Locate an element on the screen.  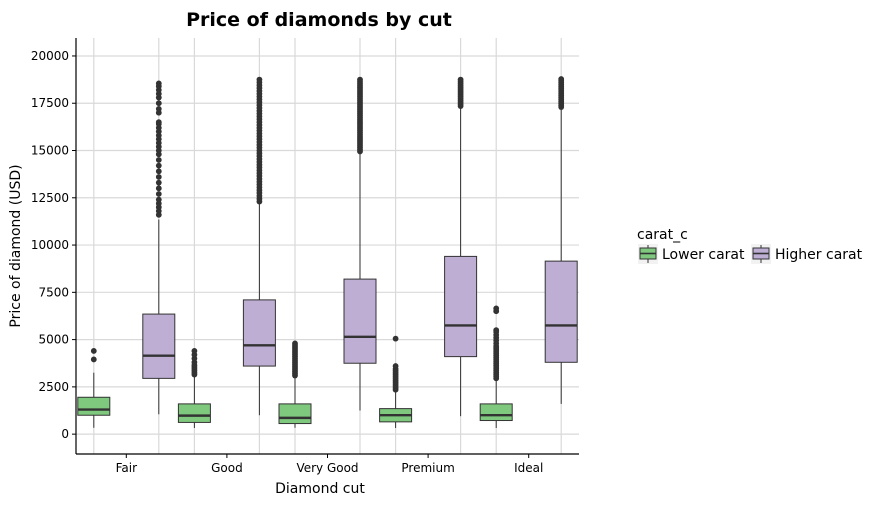
legend-label: Higher carat is located at coordinates (819, 255).